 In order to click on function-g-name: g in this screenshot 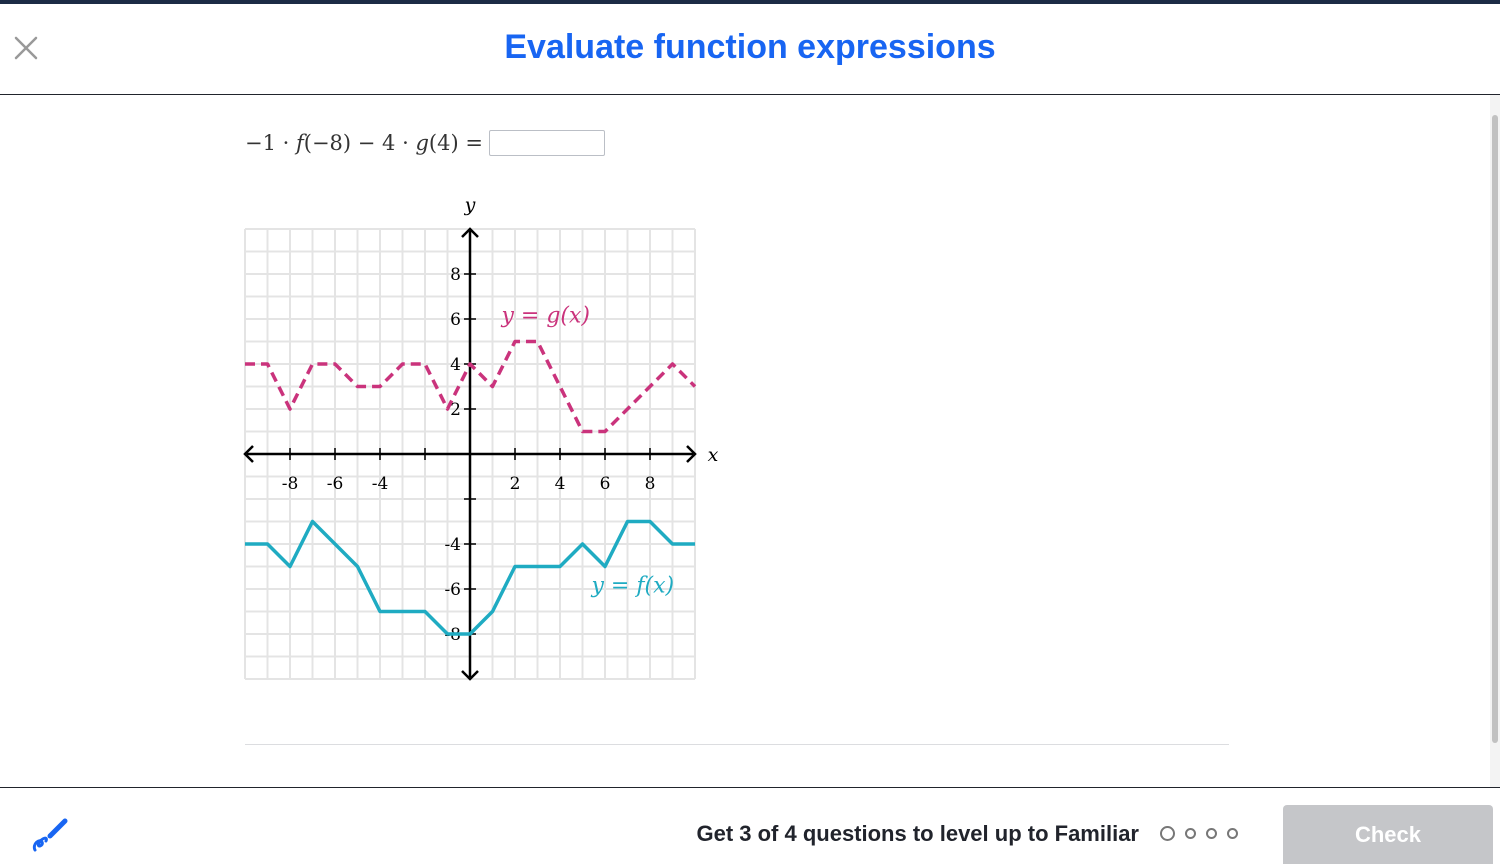, I will do `click(422, 143)`.